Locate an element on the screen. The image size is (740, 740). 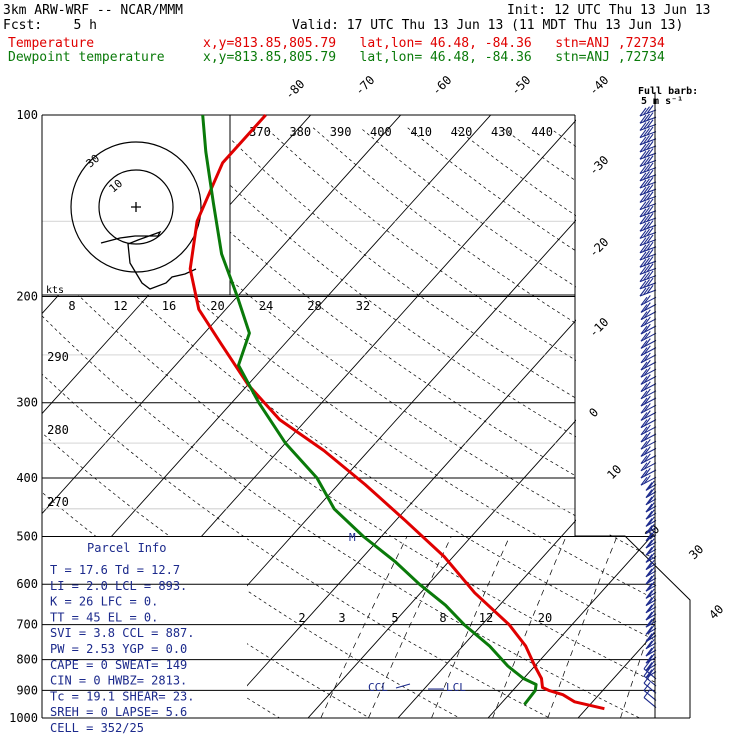
theta-e-label: 390 is located at coordinates (341, 132).